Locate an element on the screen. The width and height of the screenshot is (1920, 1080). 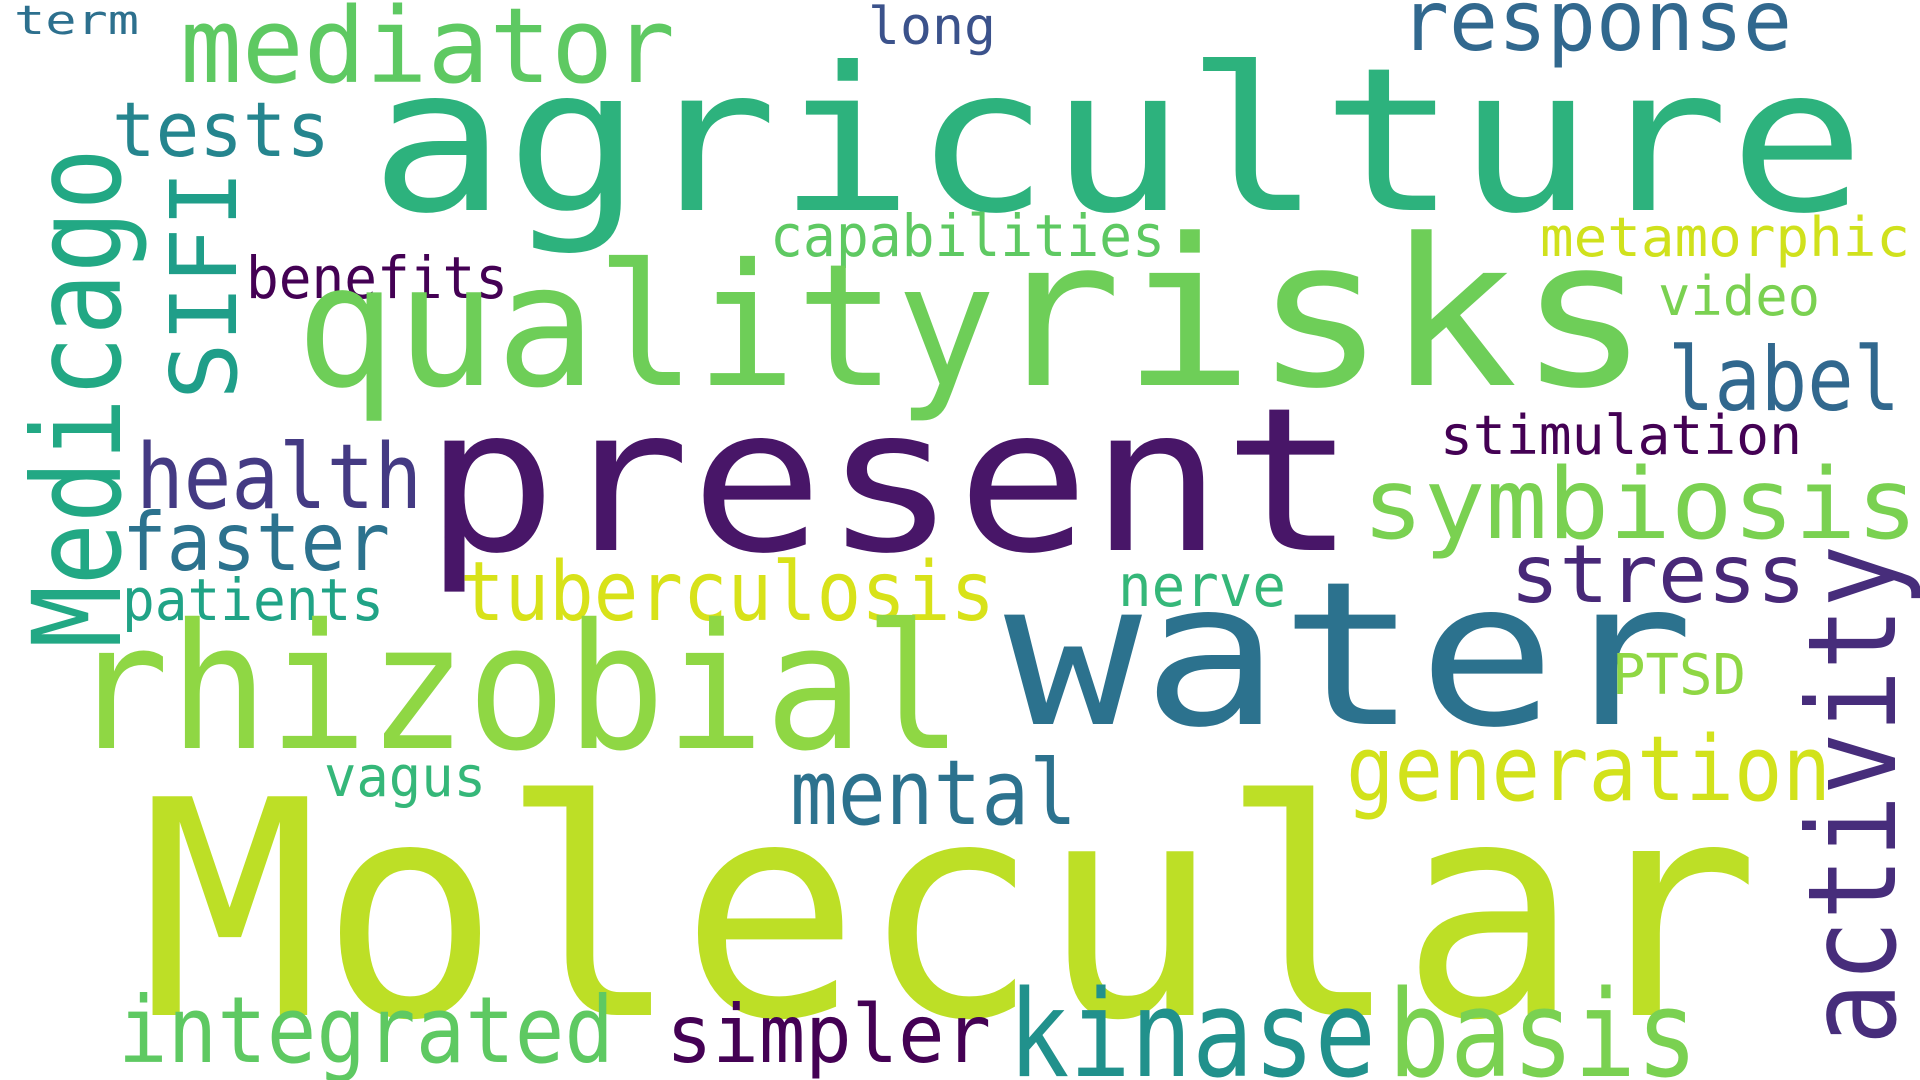
word-tests: tests is located at coordinates (221, 129).